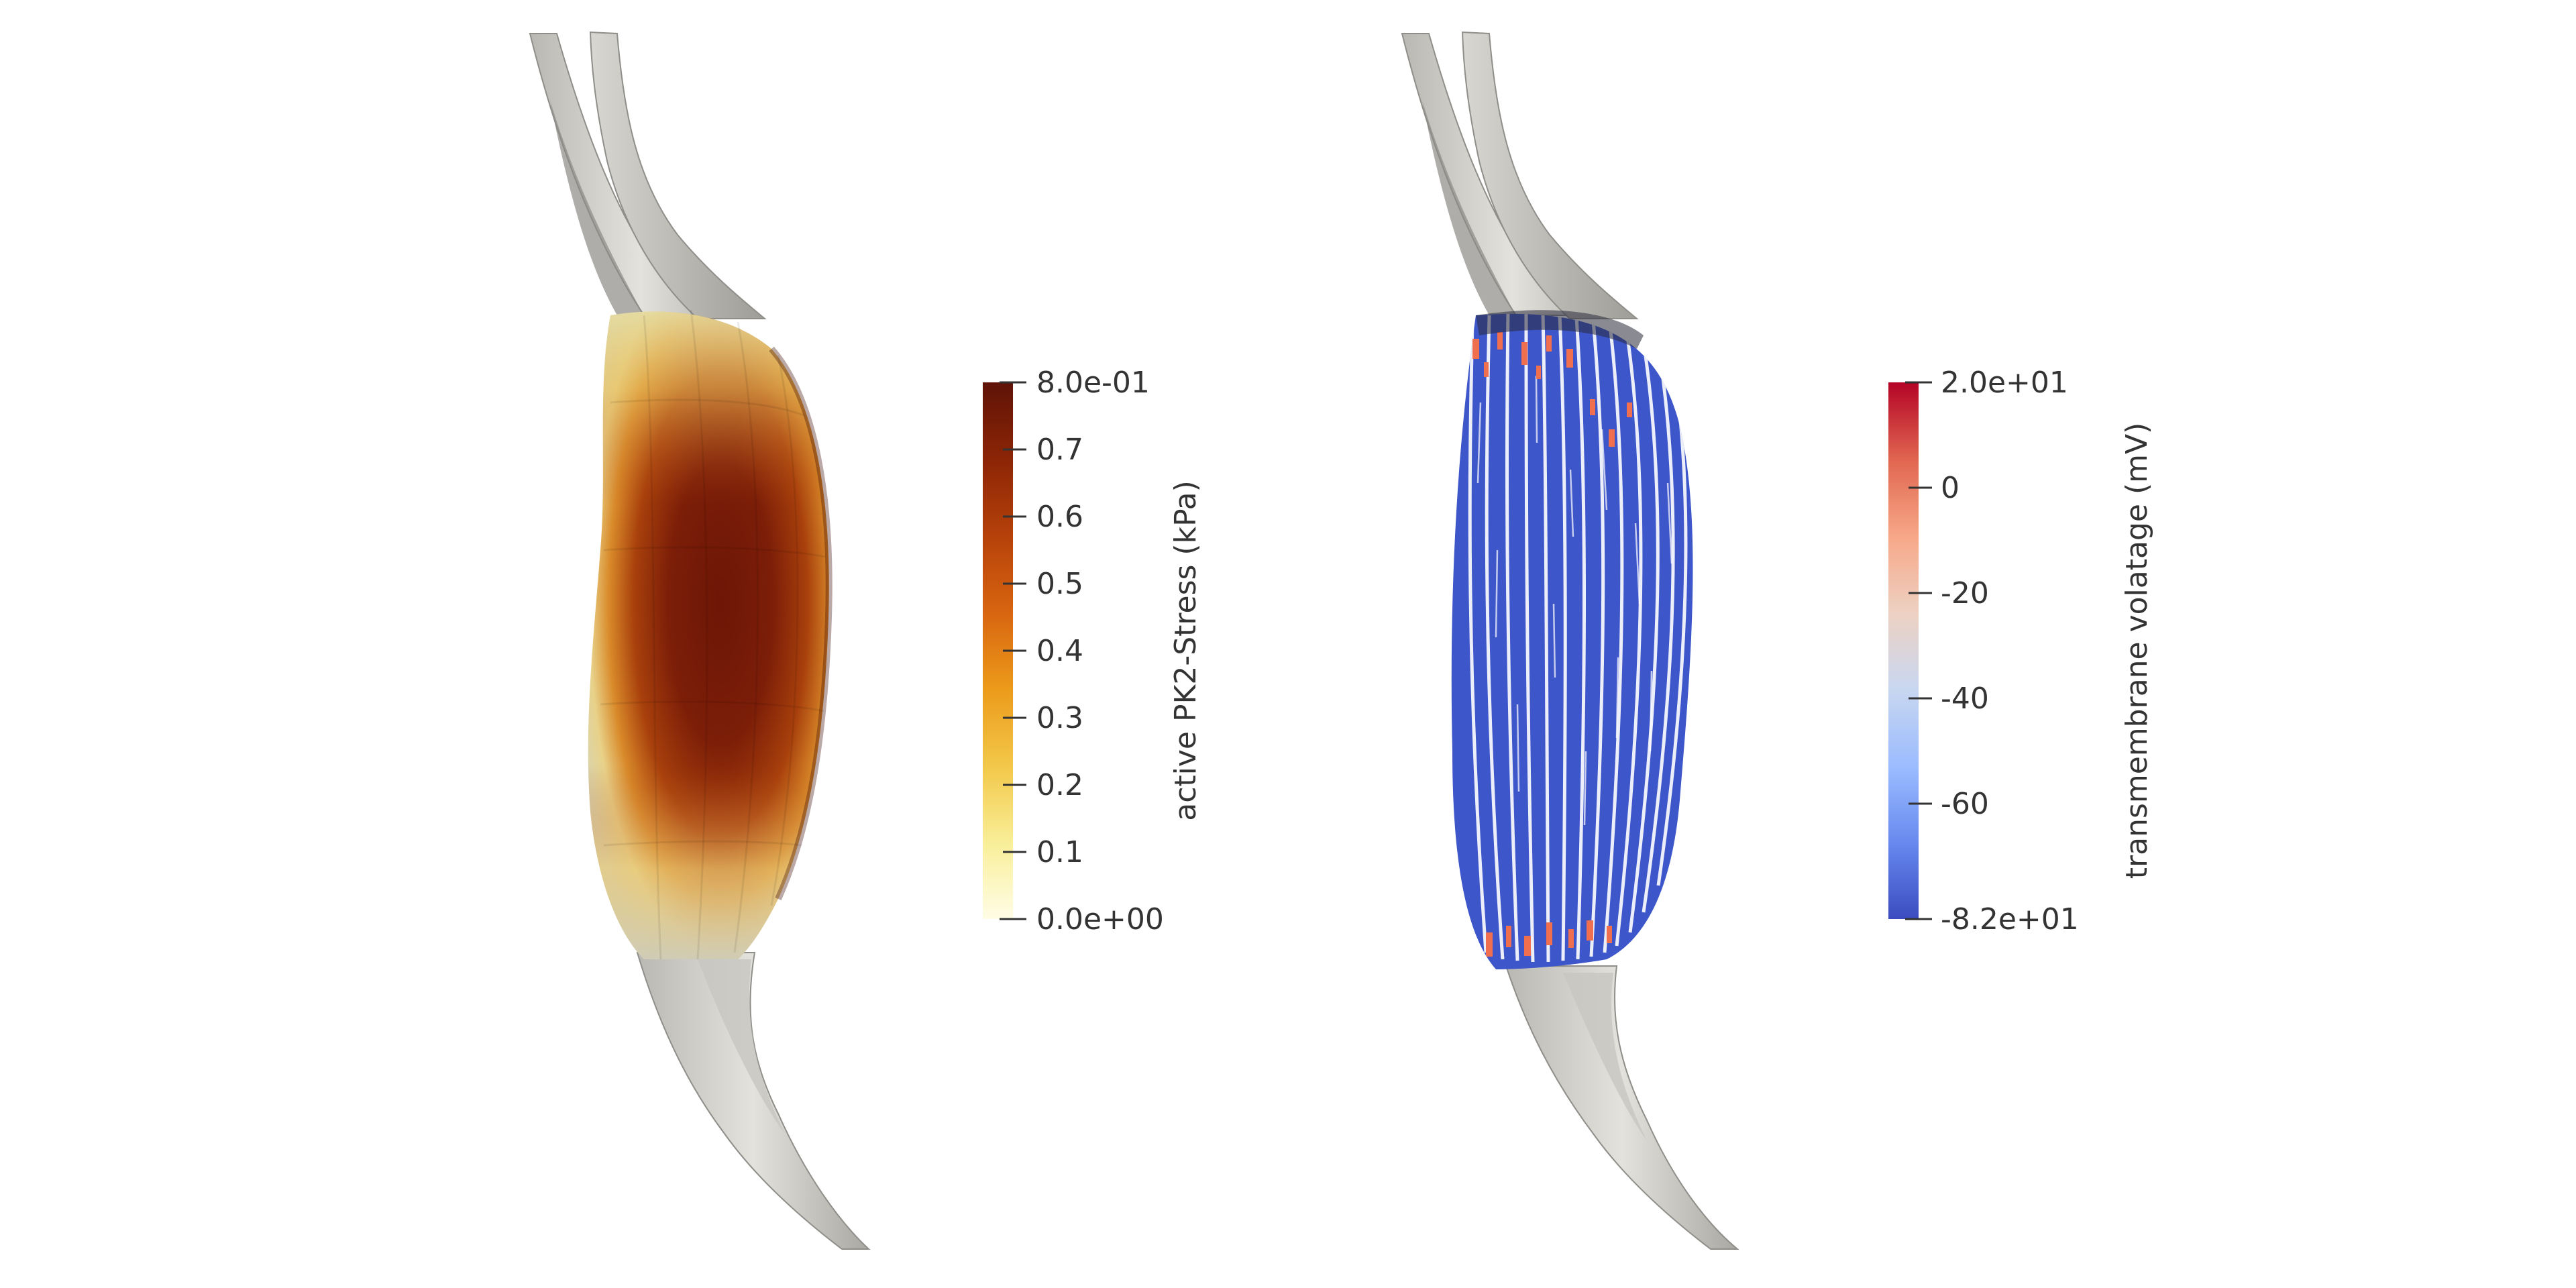  I want to click on left-colorbar-title: active PK2-Stress (kPa), so click(1186, 650).